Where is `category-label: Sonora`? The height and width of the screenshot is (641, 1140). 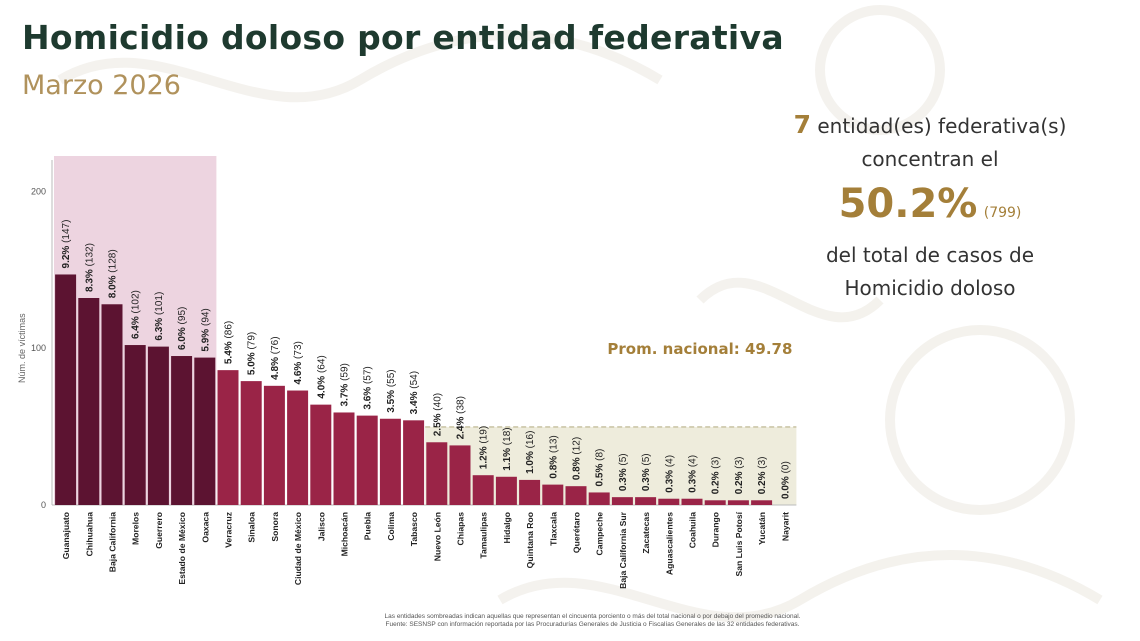 category-label: Sonora is located at coordinates (275, 527).